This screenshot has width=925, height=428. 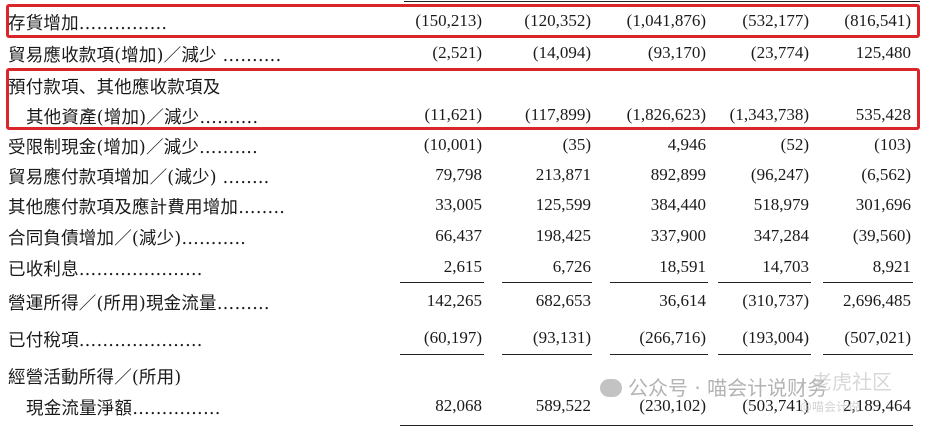 What do you see at coordinates (769, 114) in the screenshot?
I see `cell-value: (1,343,738)` at bounding box center [769, 114].